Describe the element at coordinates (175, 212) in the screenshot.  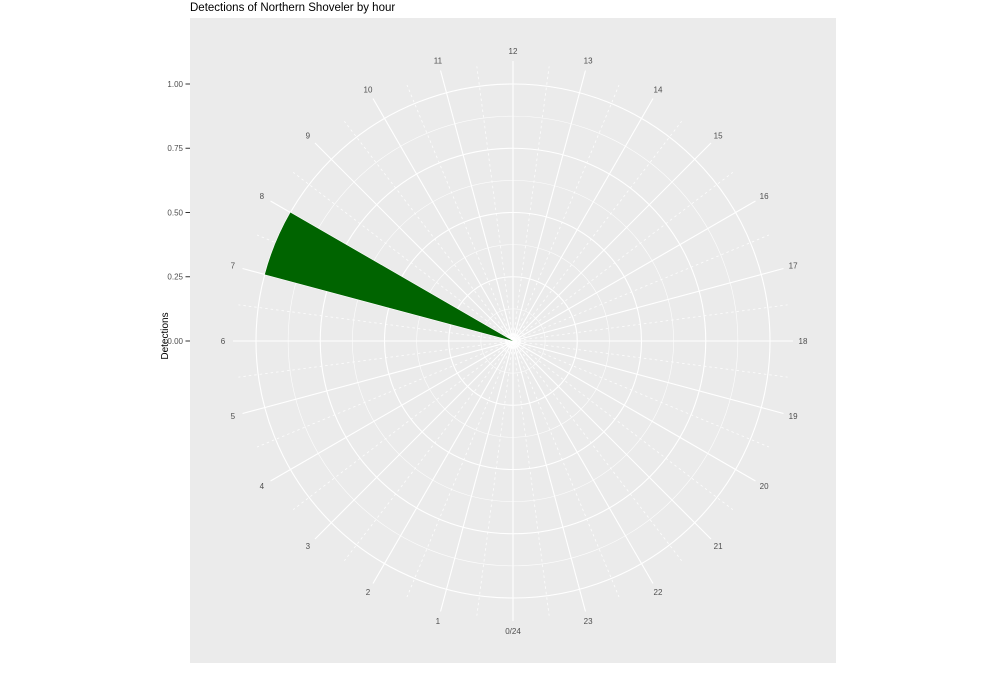
I see `r-axis-tick-label: 0.50` at that location.